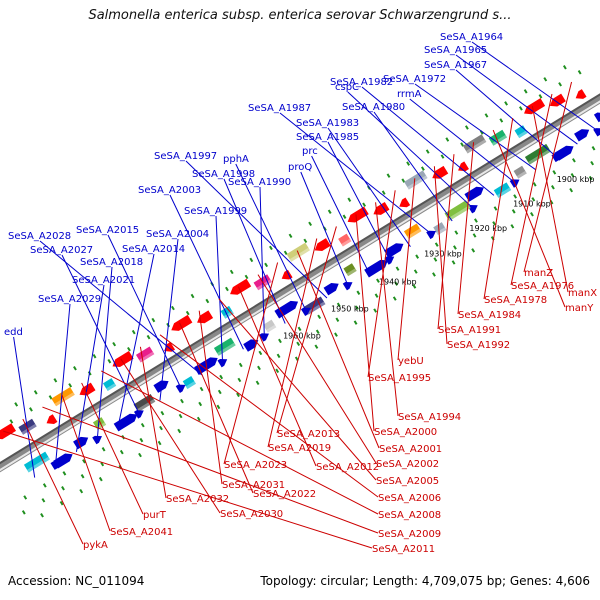 Image resolution: width=600 pixels, height=600 pixels. What do you see at coordinates (327, 123) in the screenshot?
I see `forward-gene-label: SeSA_A1983` at bounding box center [327, 123].